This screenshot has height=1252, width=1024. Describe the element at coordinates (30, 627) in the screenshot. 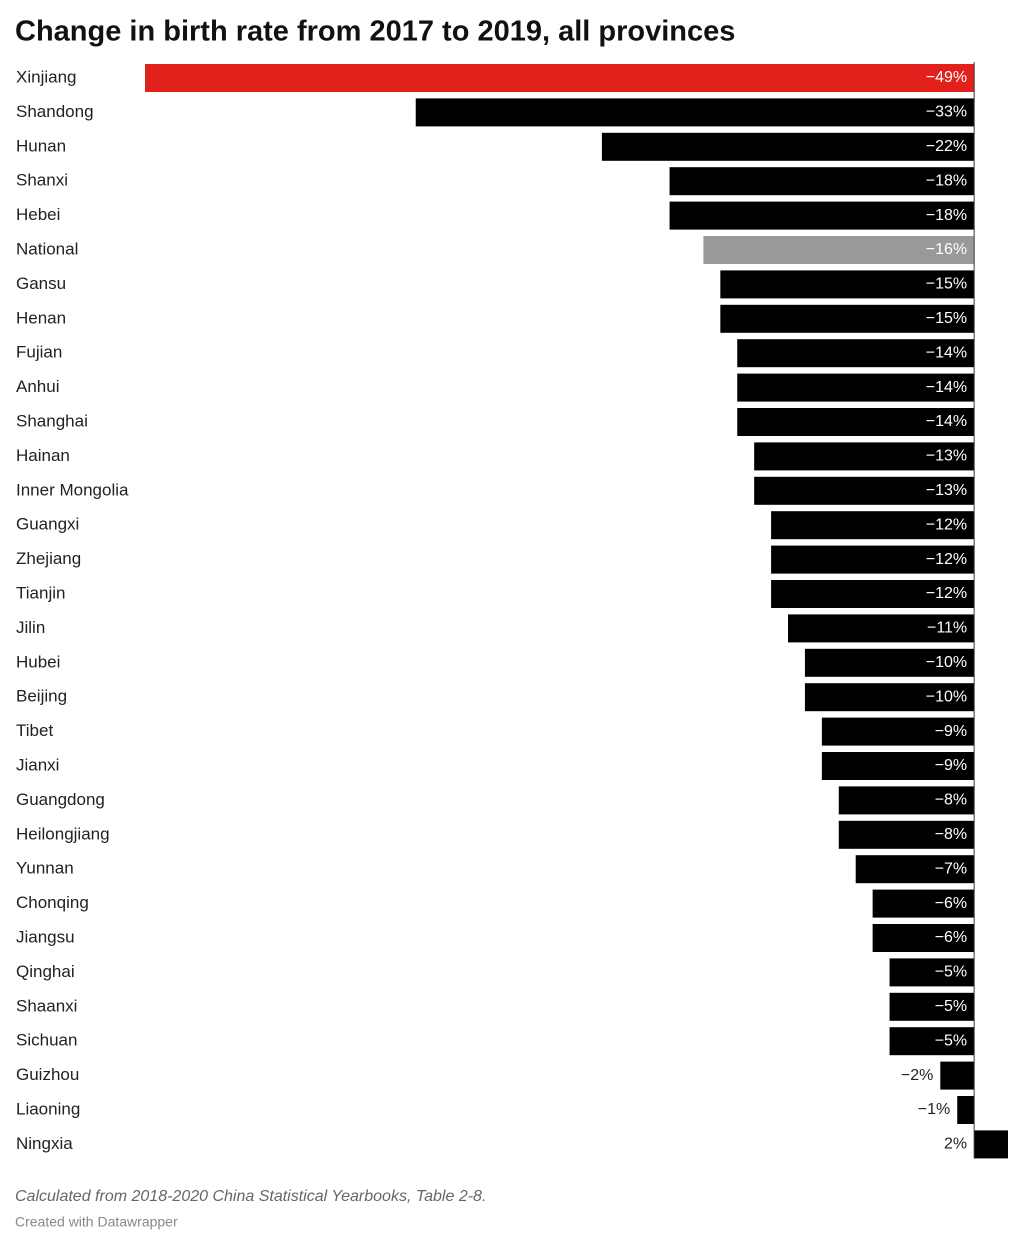

I see `category-label: Jilin` at that location.